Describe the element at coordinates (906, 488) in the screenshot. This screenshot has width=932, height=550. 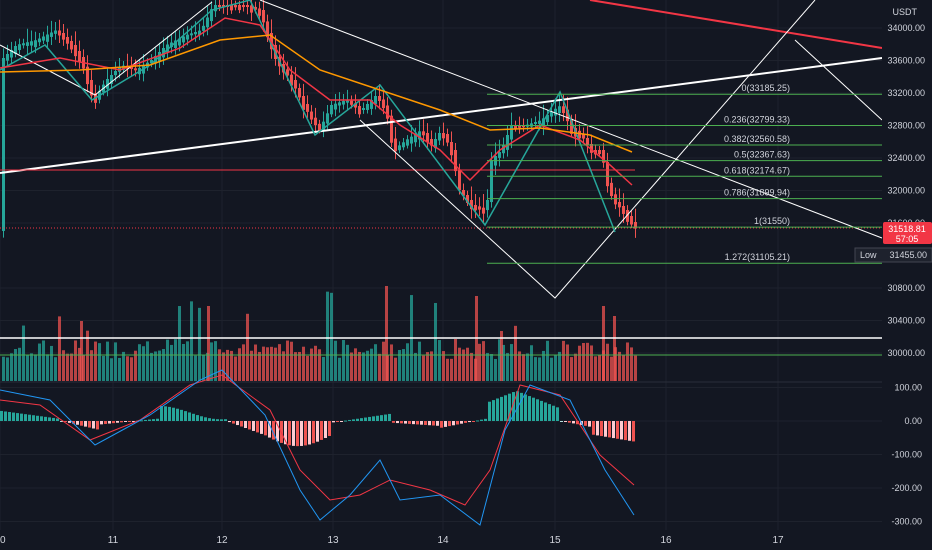
I see `macd-tick: -200.00` at that location.